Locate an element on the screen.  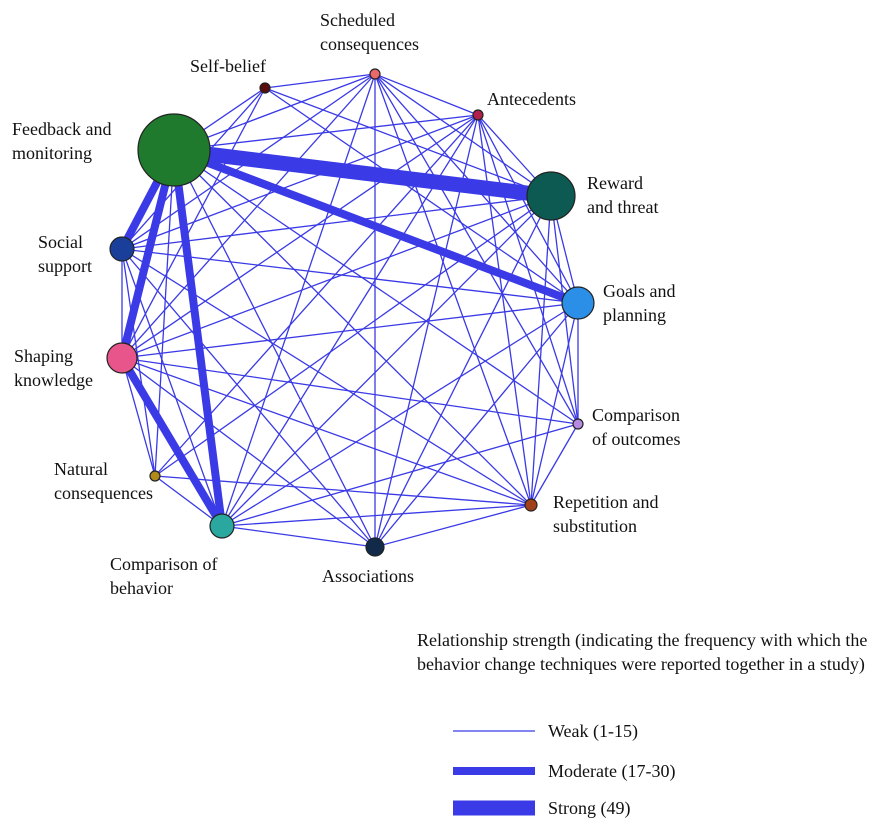
edge-weak-selfbelief-shaping is located at coordinates (193, 223).